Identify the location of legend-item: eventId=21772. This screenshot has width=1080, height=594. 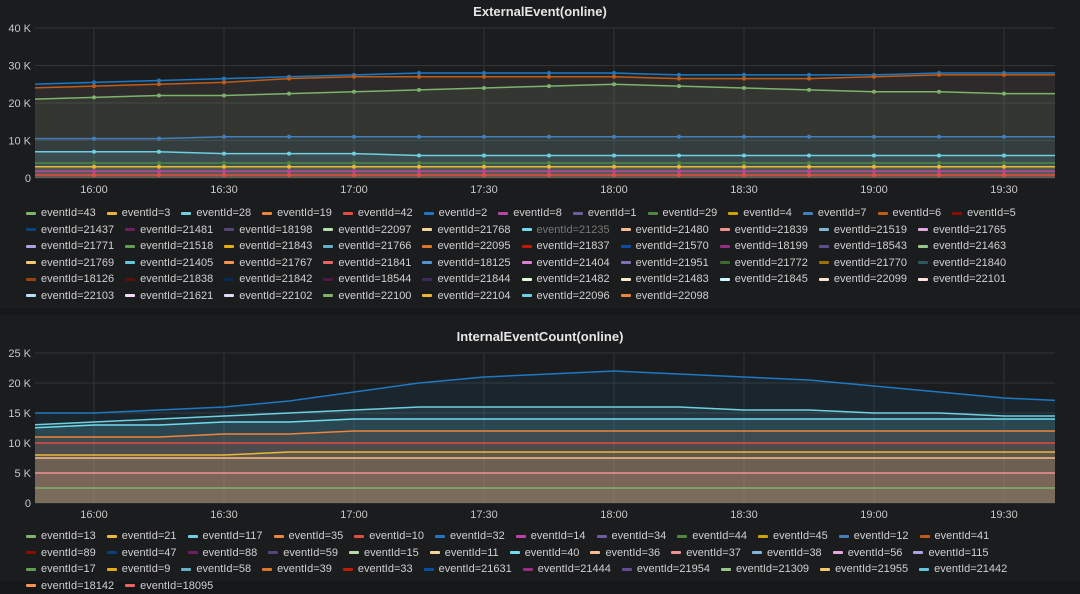
(764, 263).